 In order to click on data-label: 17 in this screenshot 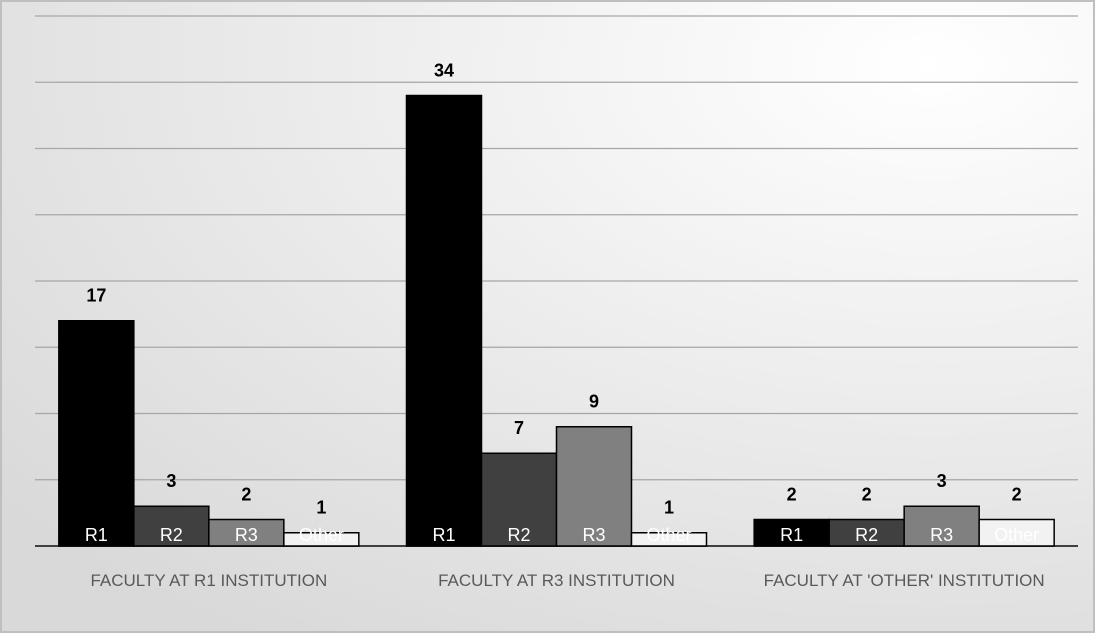, I will do `click(96, 296)`.